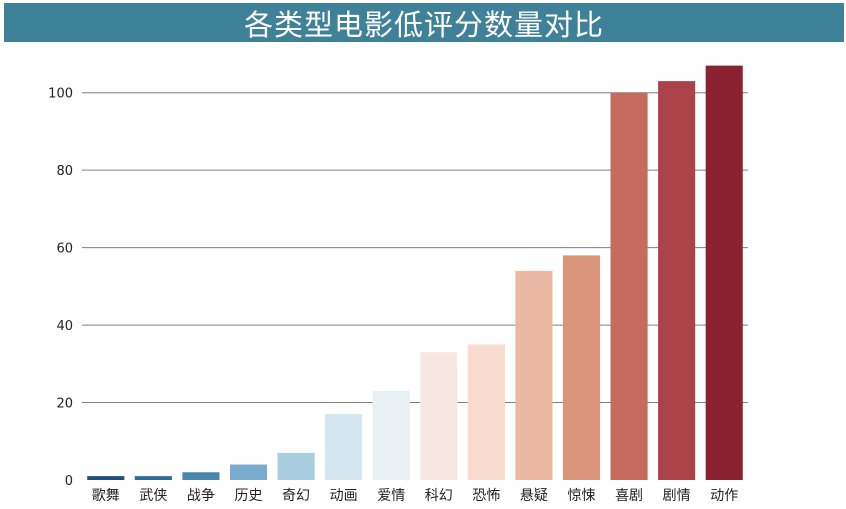 The height and width of the screenshot is (509, 846). I want to click on y-tick-label: 80, so click(64, 171).